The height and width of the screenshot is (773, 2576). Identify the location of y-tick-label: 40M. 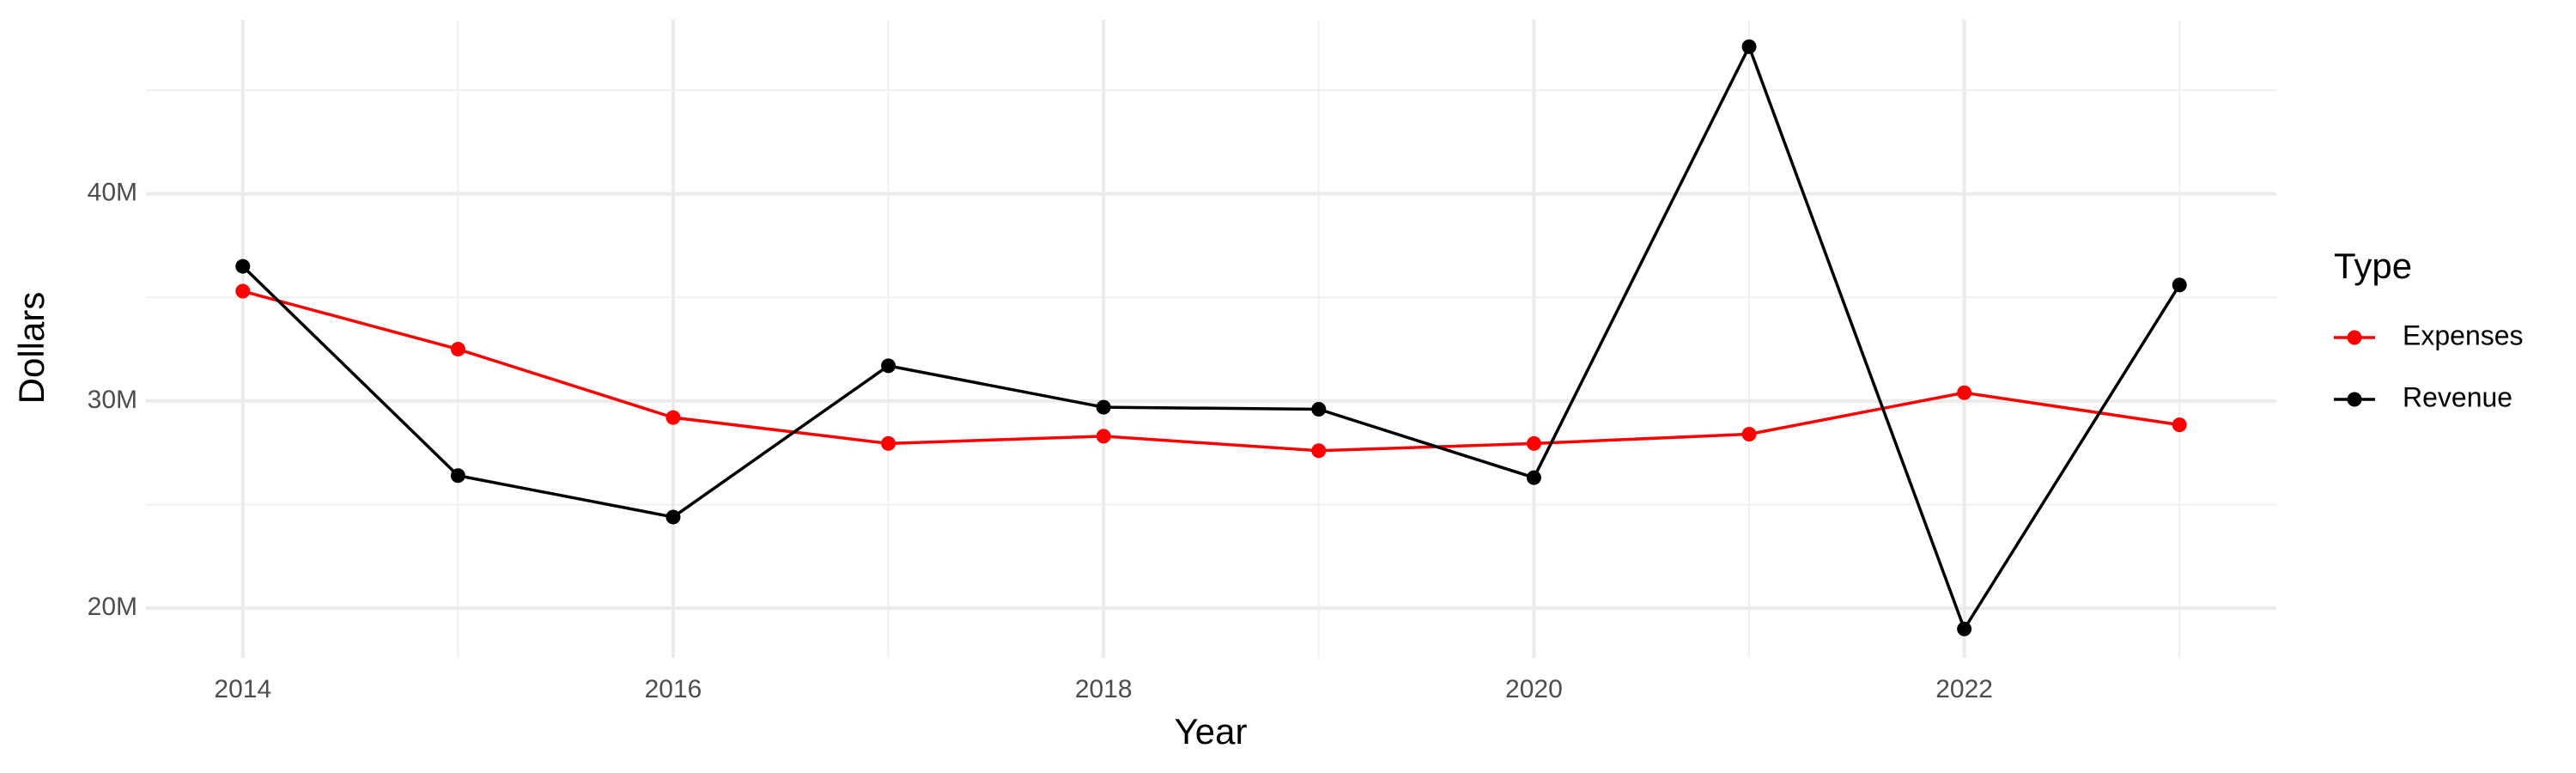
(112, 193).